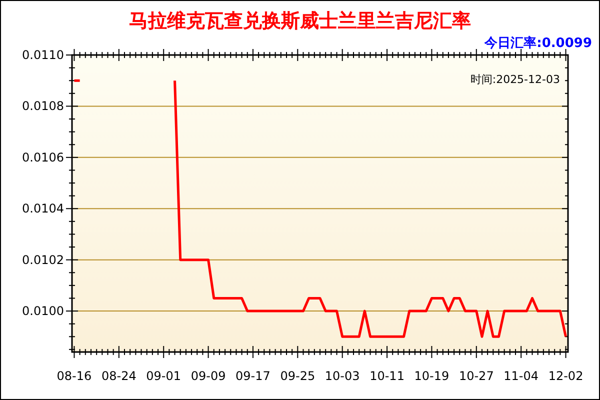 The image size is (600, 400). Describe the element at coordinates (253, 376) in the screenshot. I see `x-tick-label: 09-17` at that location.